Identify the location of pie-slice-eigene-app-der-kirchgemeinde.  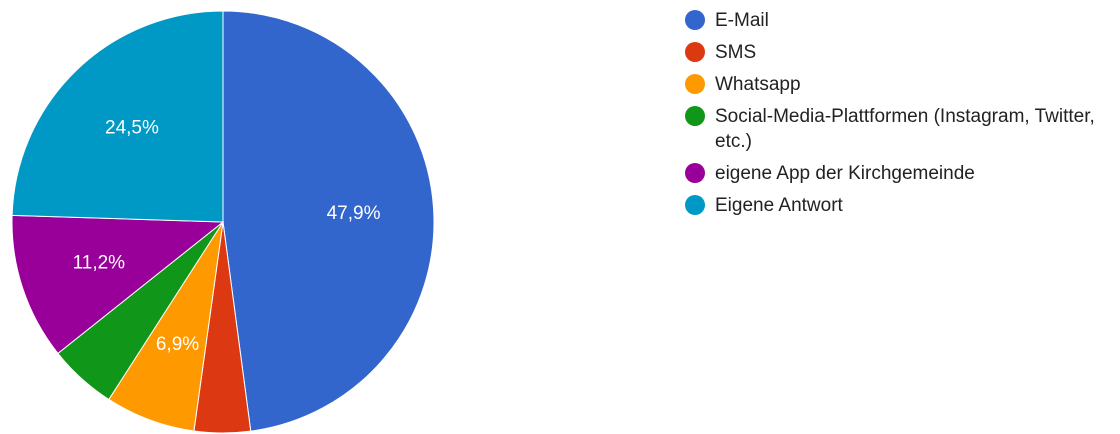
(118, 284).